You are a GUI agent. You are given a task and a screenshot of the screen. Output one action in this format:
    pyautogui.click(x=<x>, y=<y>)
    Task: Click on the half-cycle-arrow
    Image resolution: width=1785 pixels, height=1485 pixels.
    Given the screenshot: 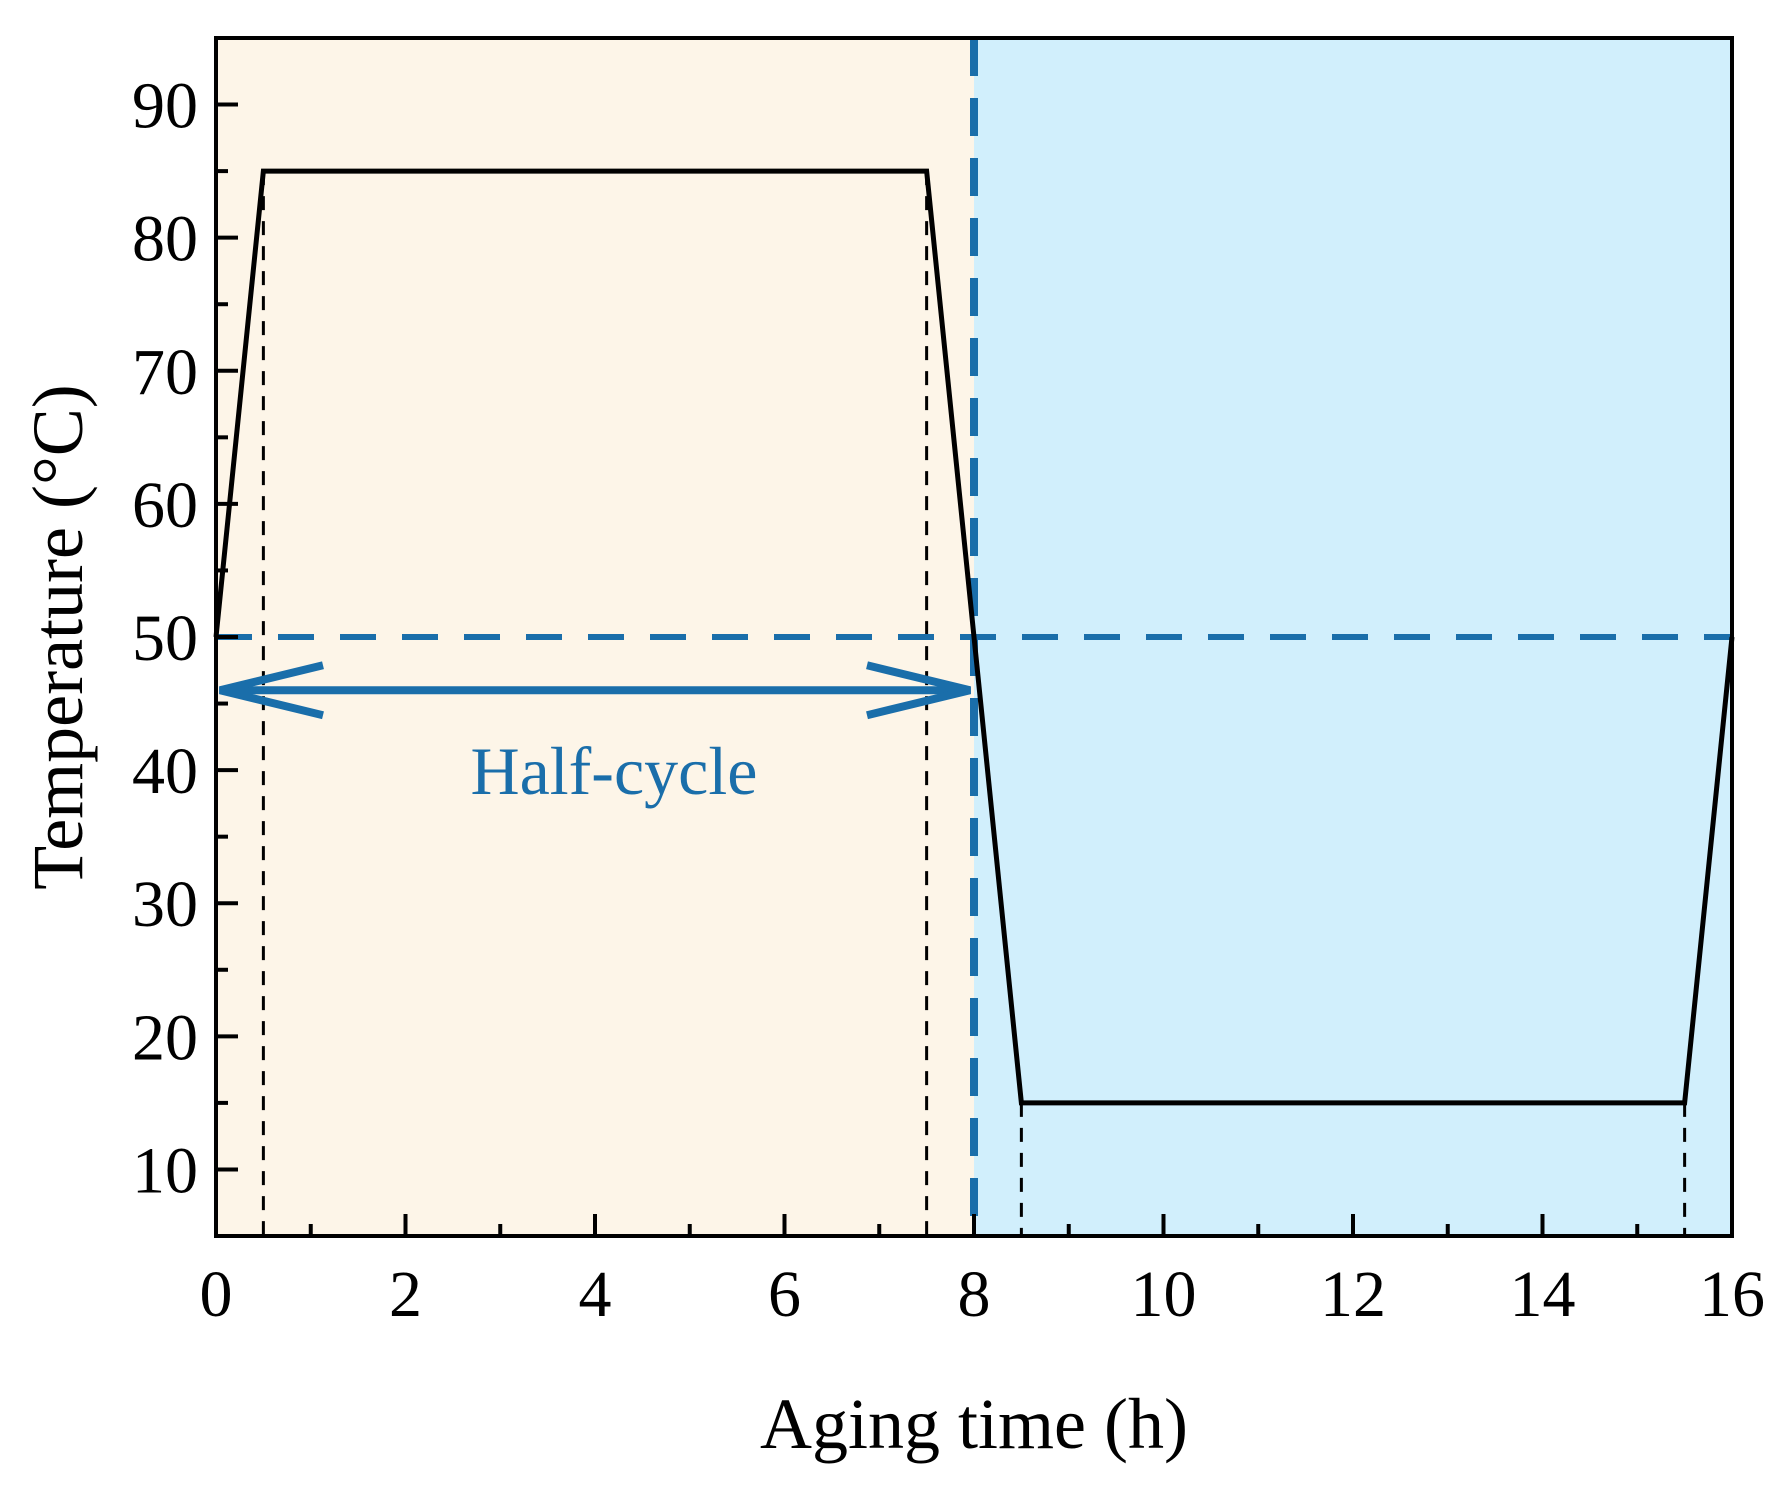 What is the action you would take?
    pyautogui.click(x=595, y=690)
    